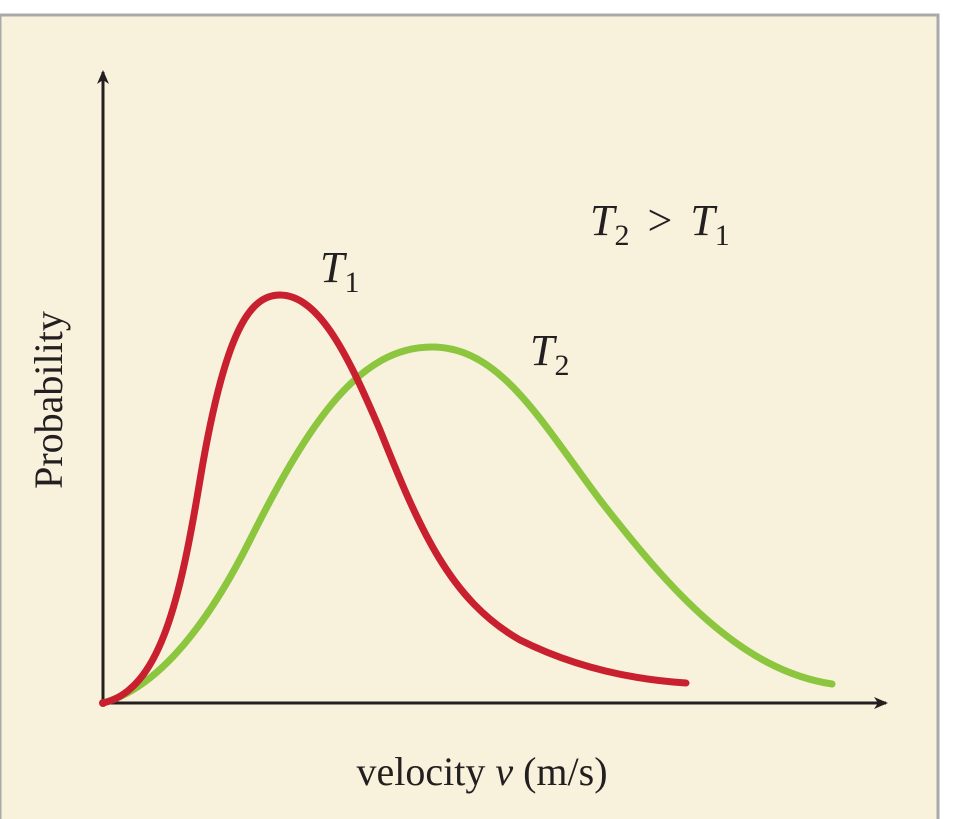 The image size is (972, 819). I want to click on curve-label-t1: T1, so click(339, 271).